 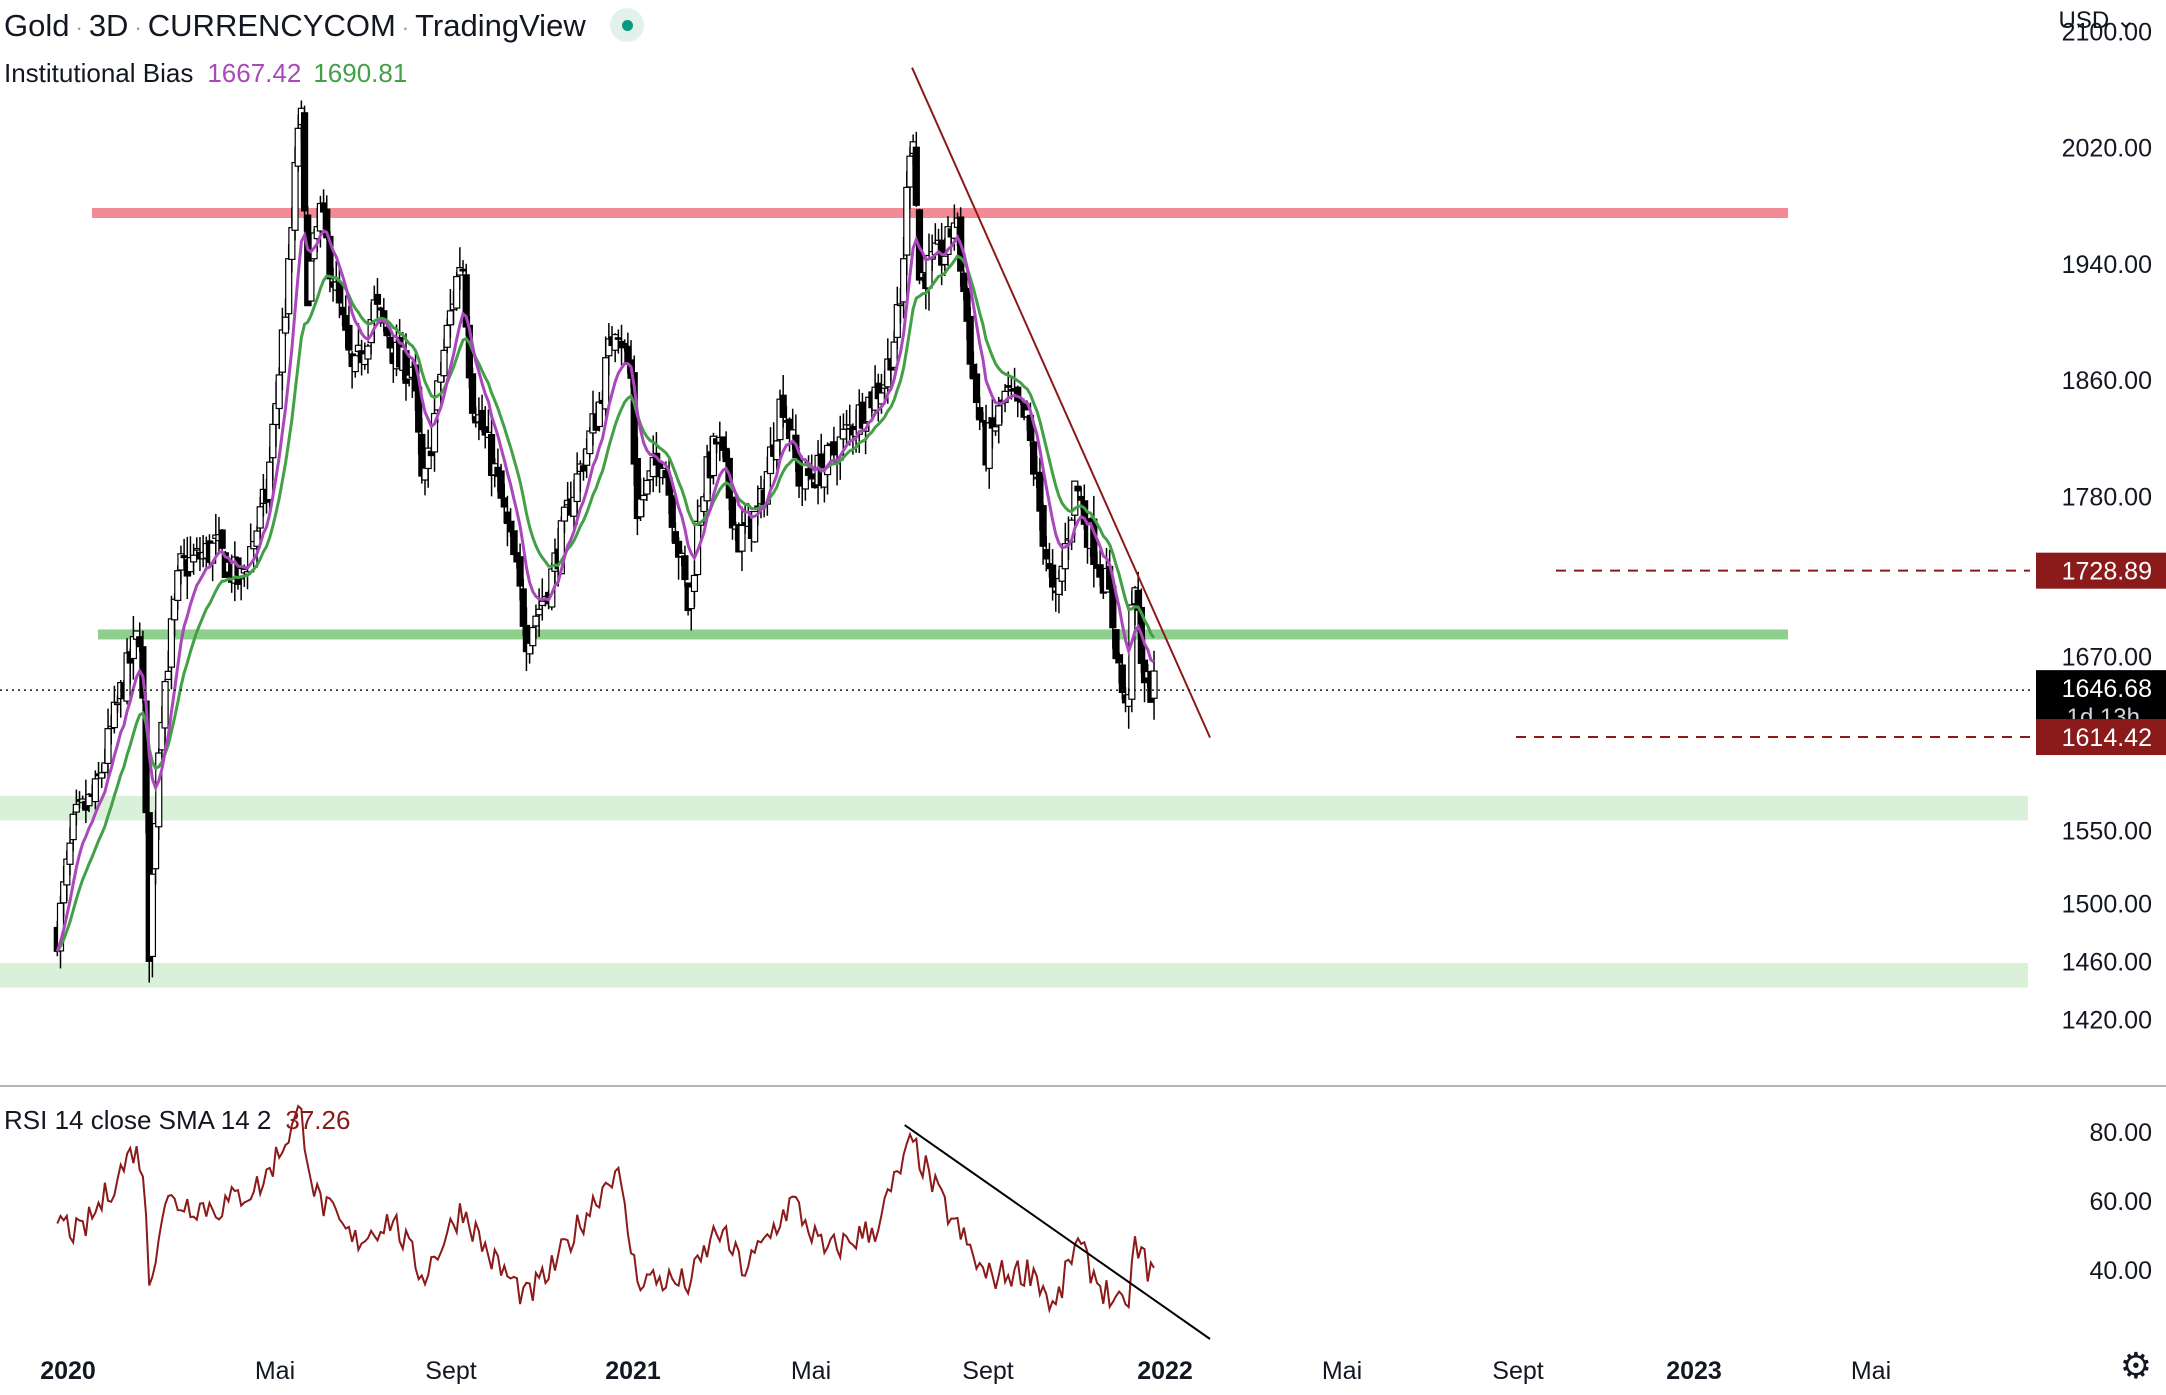 I want to click on currency-selector: USD ⌄, so click(x=2097, y=20).